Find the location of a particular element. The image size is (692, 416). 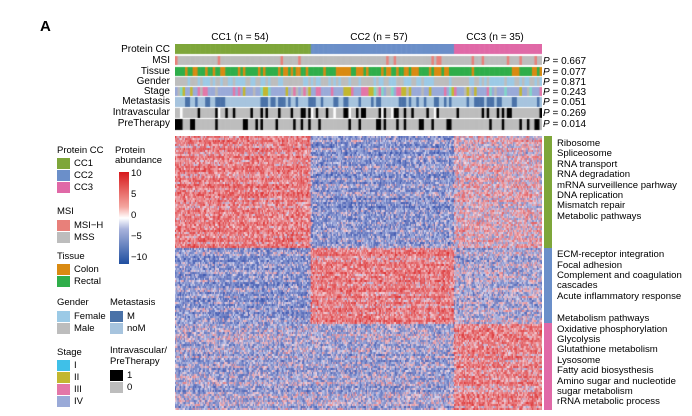

legend-label-metastasis-0: M is located at coordinates (131, 316).